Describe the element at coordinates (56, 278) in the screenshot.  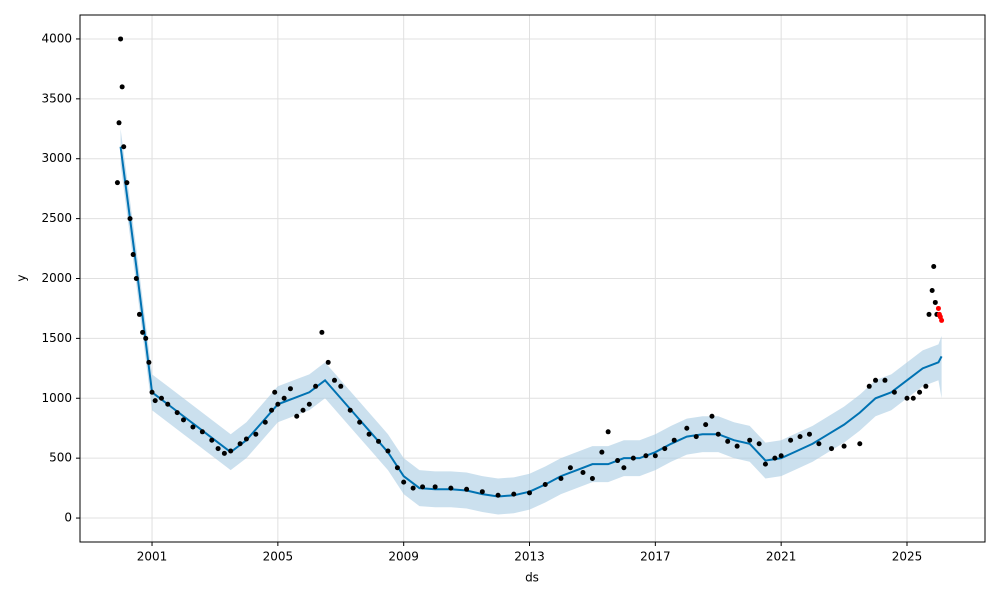
I see `y-tick-label: 2000` at that location.